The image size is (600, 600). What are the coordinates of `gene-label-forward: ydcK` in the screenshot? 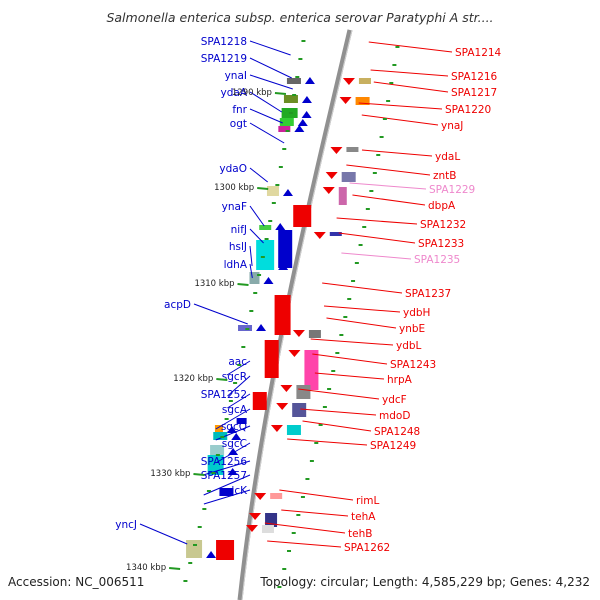 It's located at (234, 491).